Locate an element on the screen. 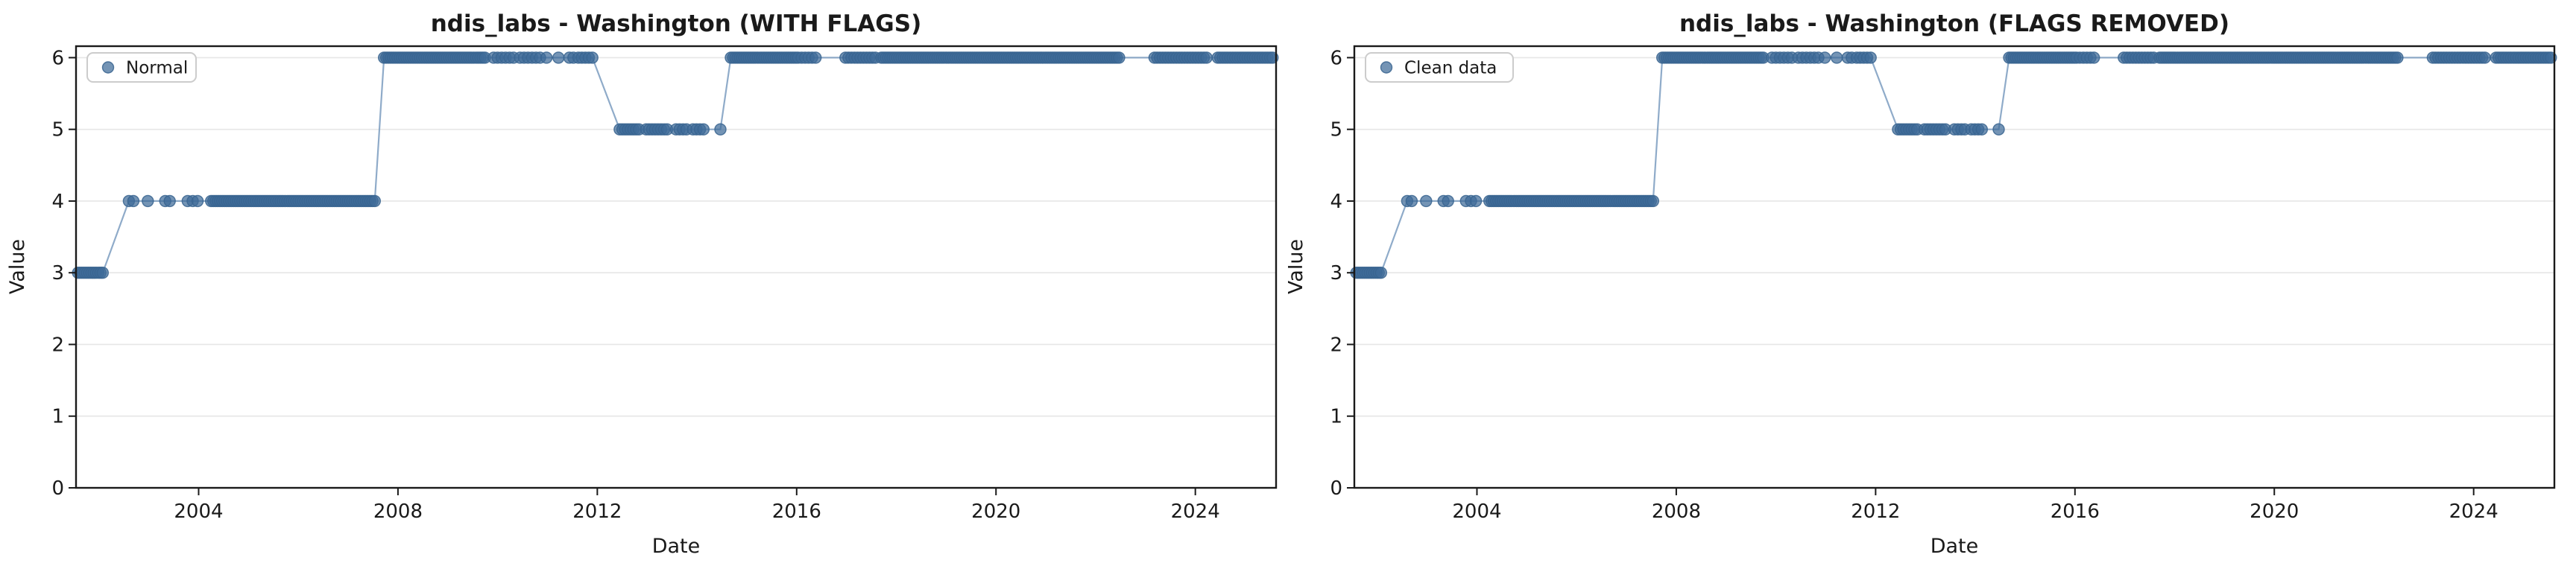 Image resolution: width=2576 pixels, height=572 pixels. legend-with-flags: Normal is located at coordinates (141, 67).